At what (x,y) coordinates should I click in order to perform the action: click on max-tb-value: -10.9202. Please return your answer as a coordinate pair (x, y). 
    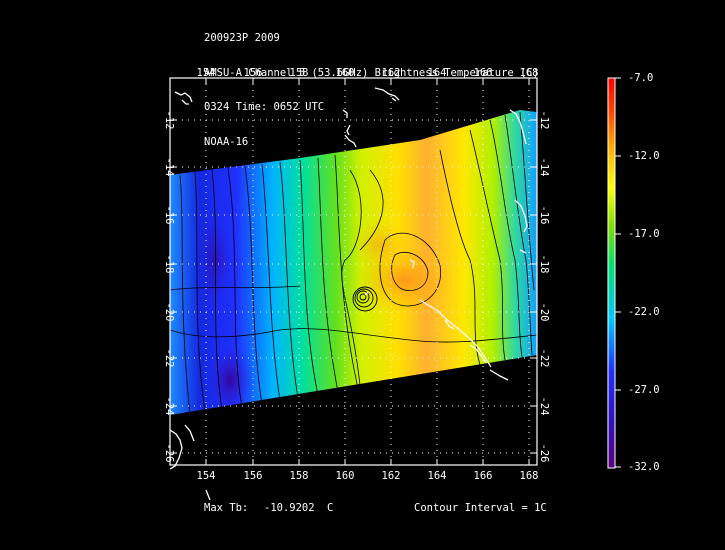
    Looking at the image, I should click on (289, 508).